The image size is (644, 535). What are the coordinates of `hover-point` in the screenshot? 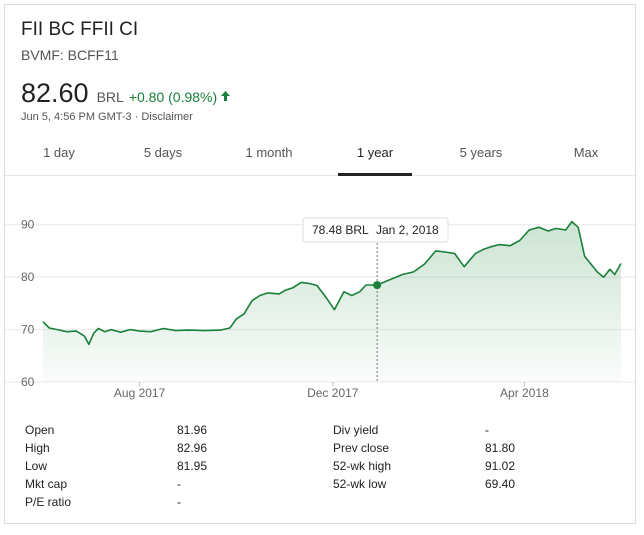 It's located at (377, 285).